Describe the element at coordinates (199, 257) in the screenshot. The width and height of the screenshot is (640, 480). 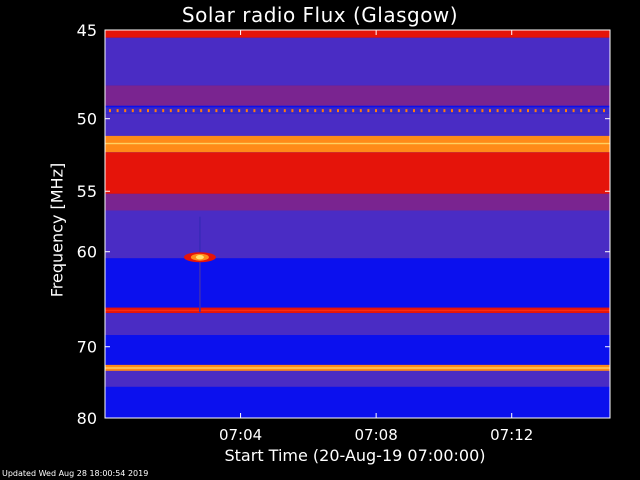
I see `burst-core` at that location.